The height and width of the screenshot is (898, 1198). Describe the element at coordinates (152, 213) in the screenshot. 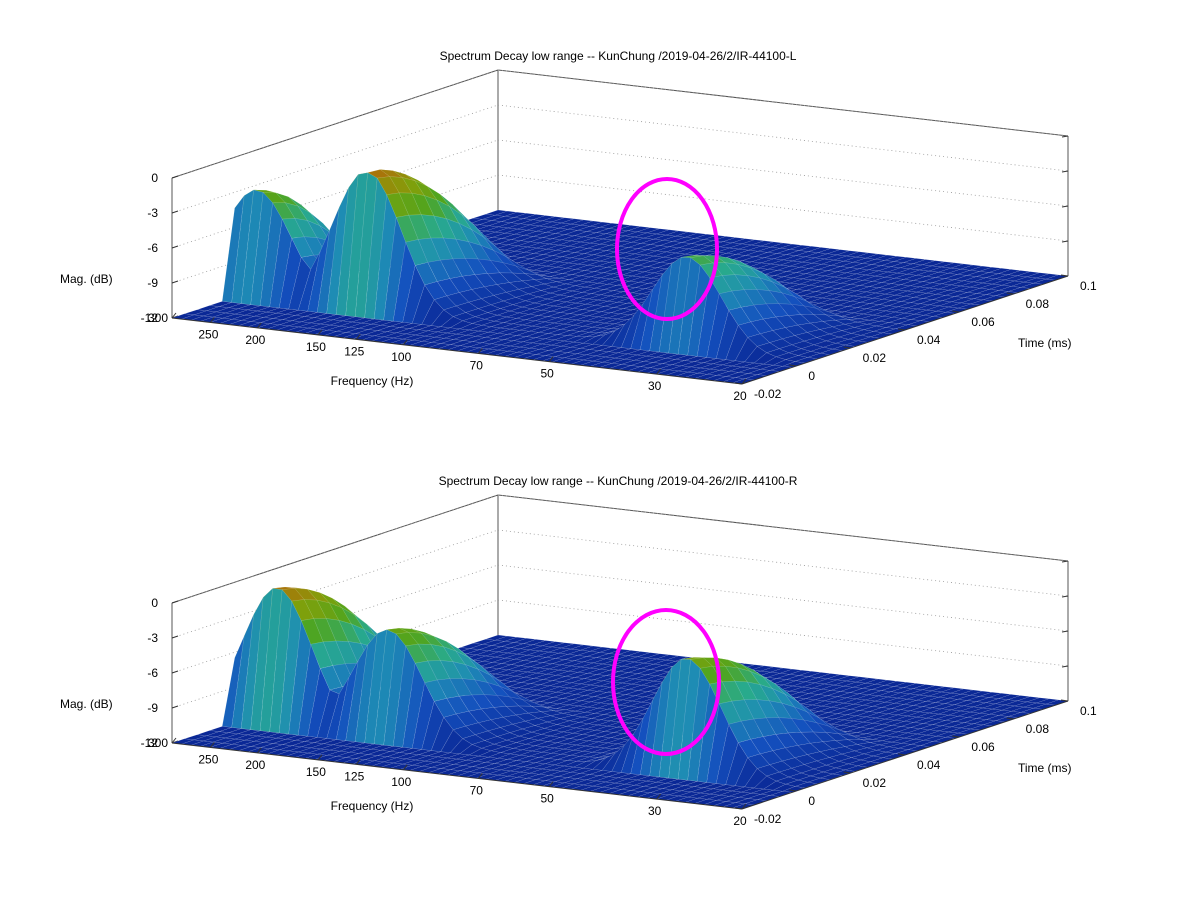

I see `z-tick-label: -3` at that location.